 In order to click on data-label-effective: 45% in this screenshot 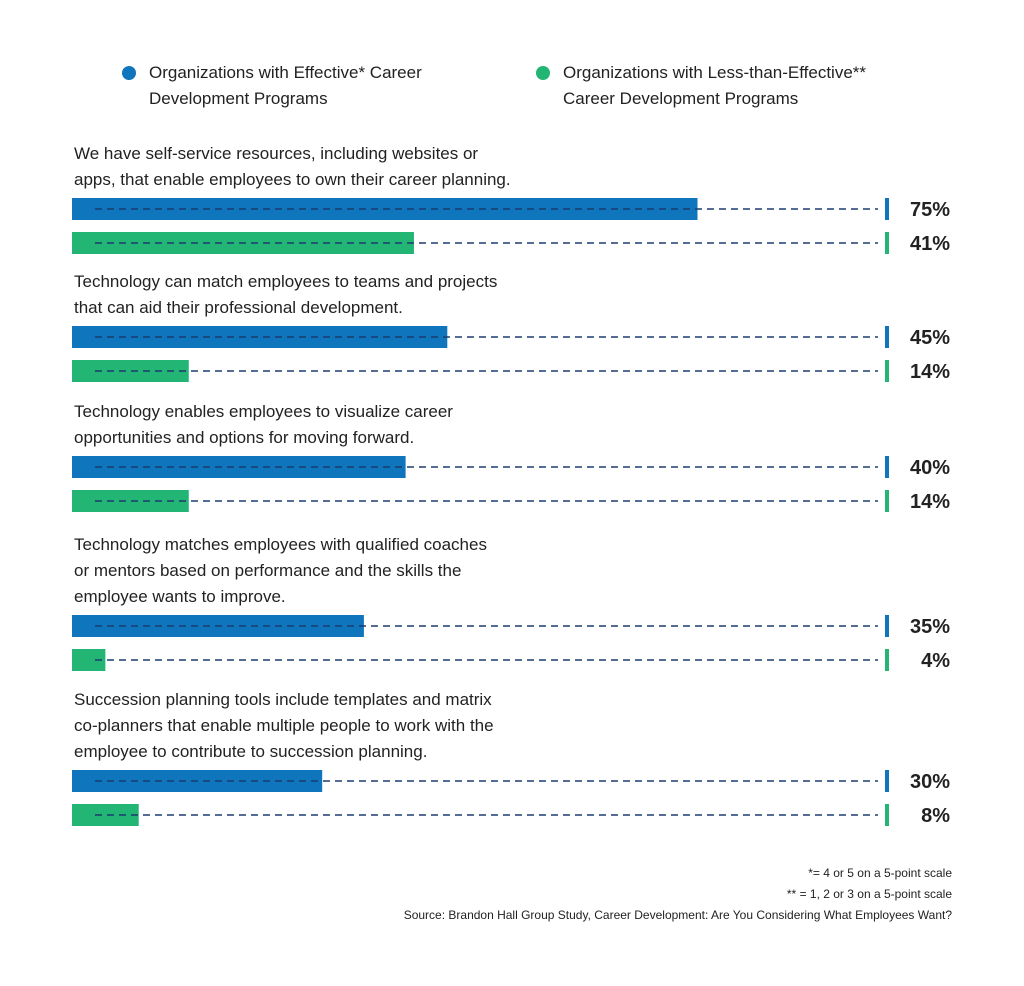, I will do `click(930, 338)`.